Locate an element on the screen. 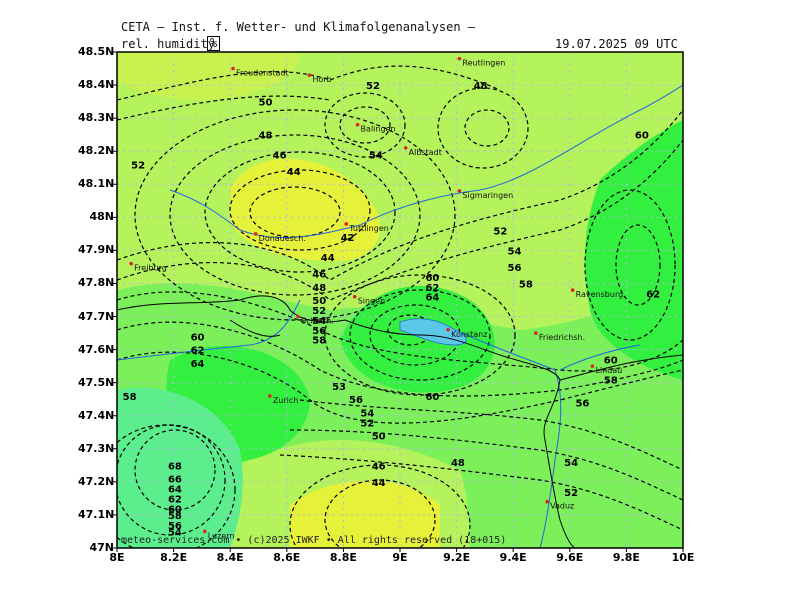  y-tick-label: 48N is located at coordinates (96, 216).